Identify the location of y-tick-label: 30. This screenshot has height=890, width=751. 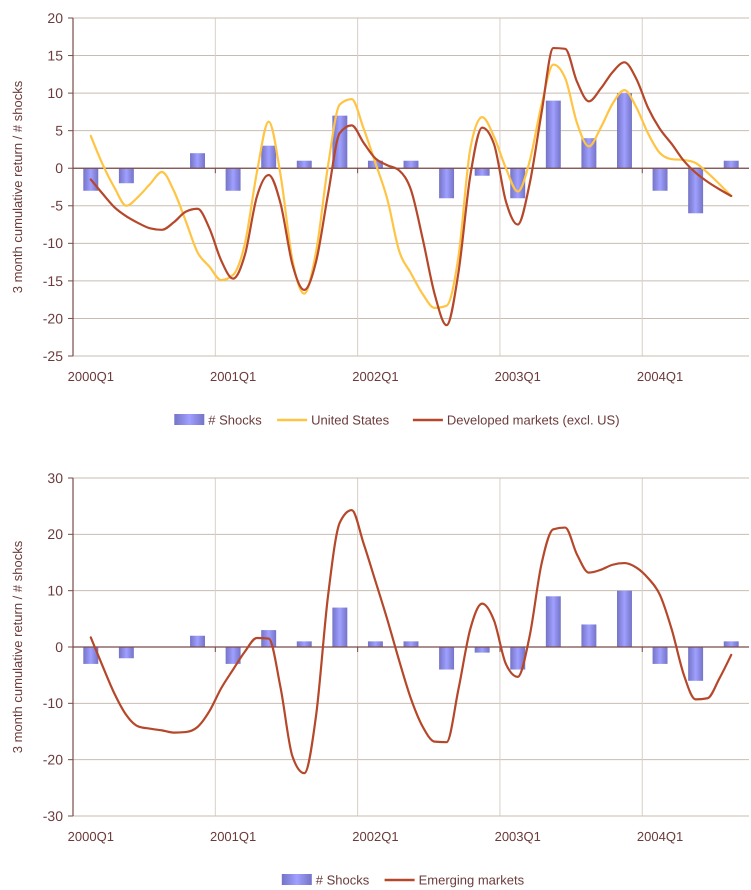
(55, 478).